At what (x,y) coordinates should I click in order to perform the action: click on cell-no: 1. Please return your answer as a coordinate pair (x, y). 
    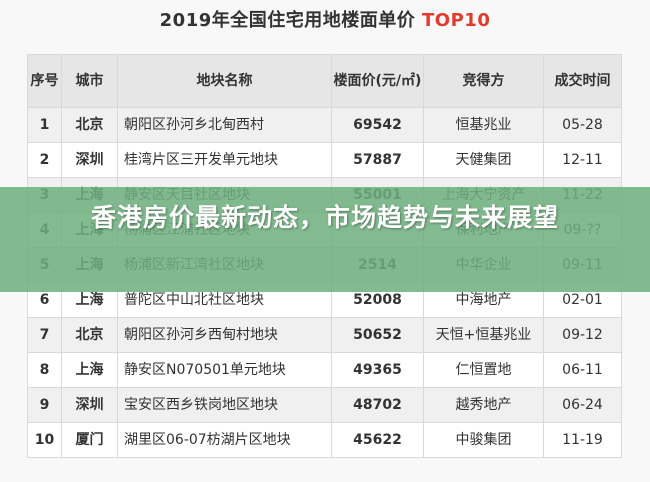
    Looking at the image, I should click on (44, 125).